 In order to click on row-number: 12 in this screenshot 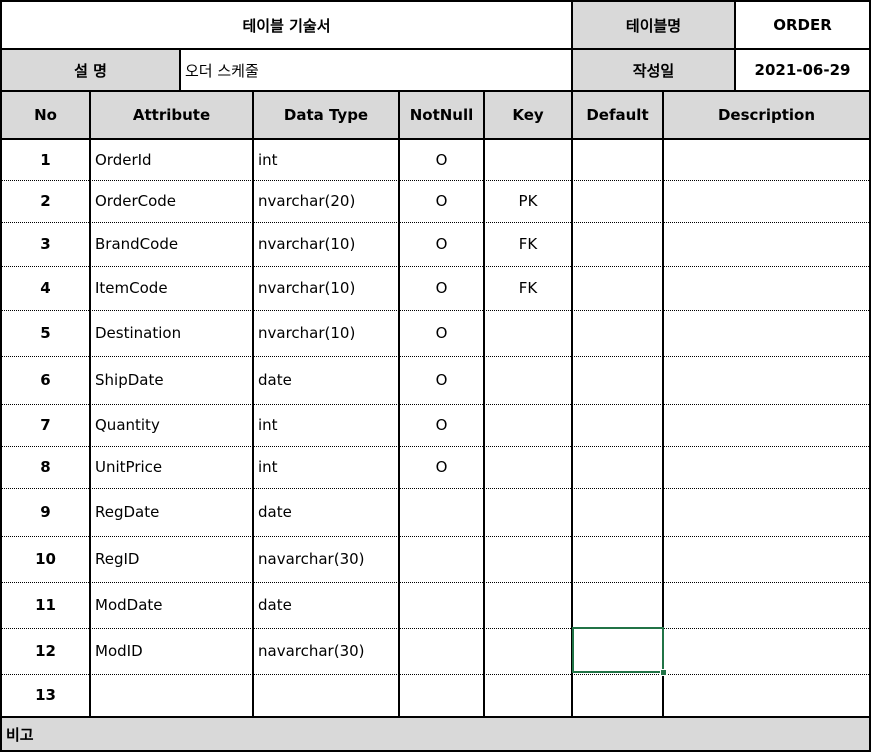, I will do `click(45, 651)`.